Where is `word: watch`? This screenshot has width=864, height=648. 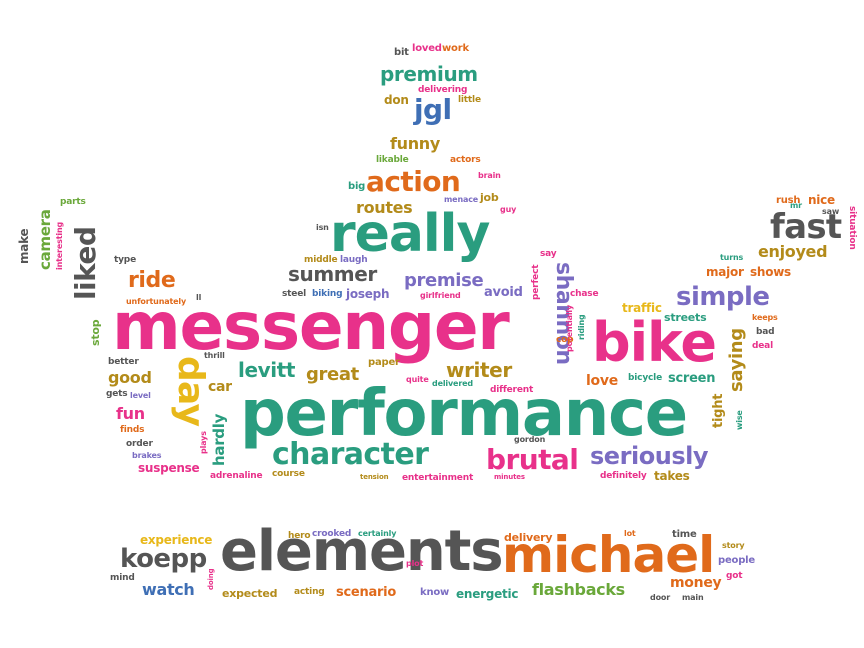 word: watch is located at coordinates (168, 589).